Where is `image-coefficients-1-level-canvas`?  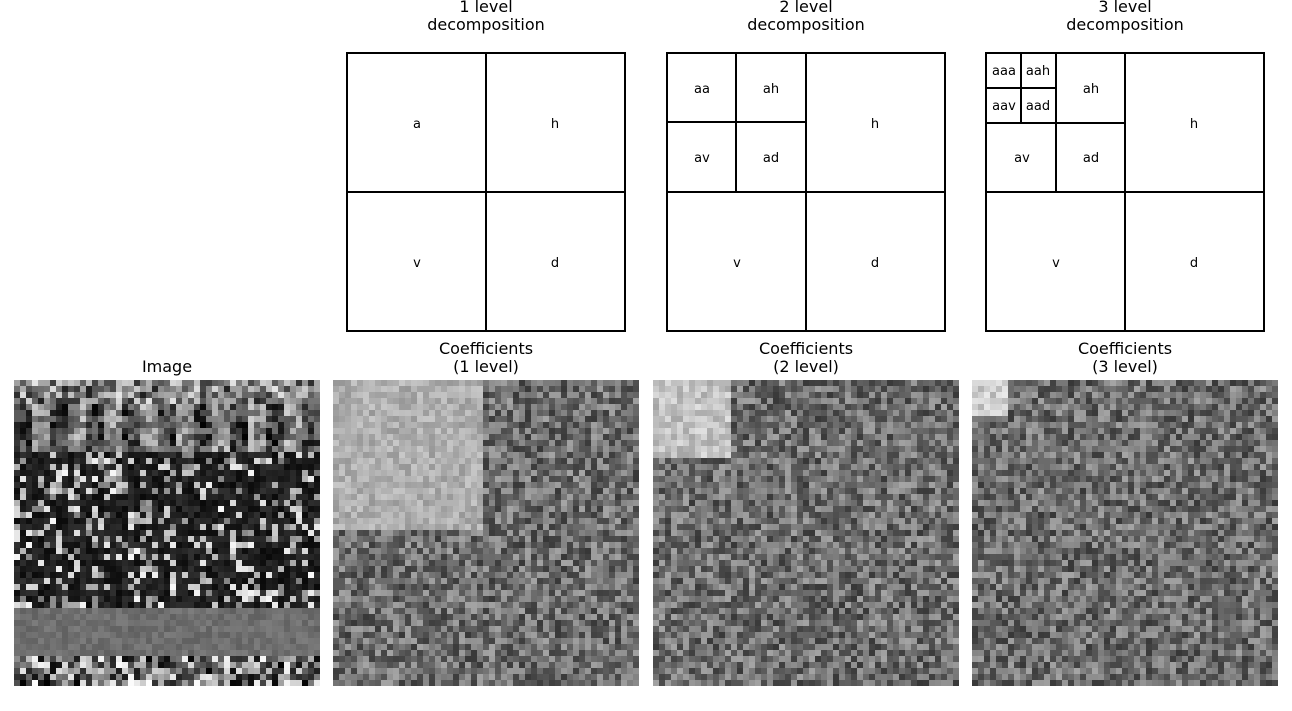
image-coefficients-1-level-canvas is located at coordinates (486, 533).